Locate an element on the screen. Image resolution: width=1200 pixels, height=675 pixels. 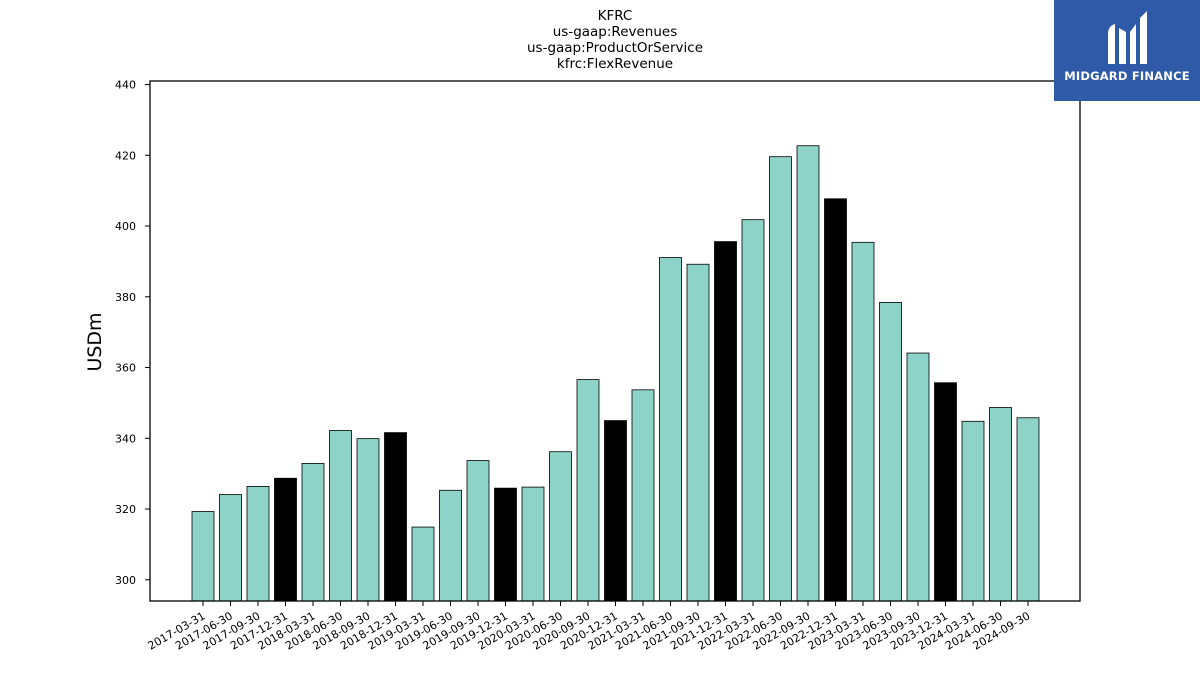
logo-text: MIDGARD FINANCE is located at coordinates (1127, 76).